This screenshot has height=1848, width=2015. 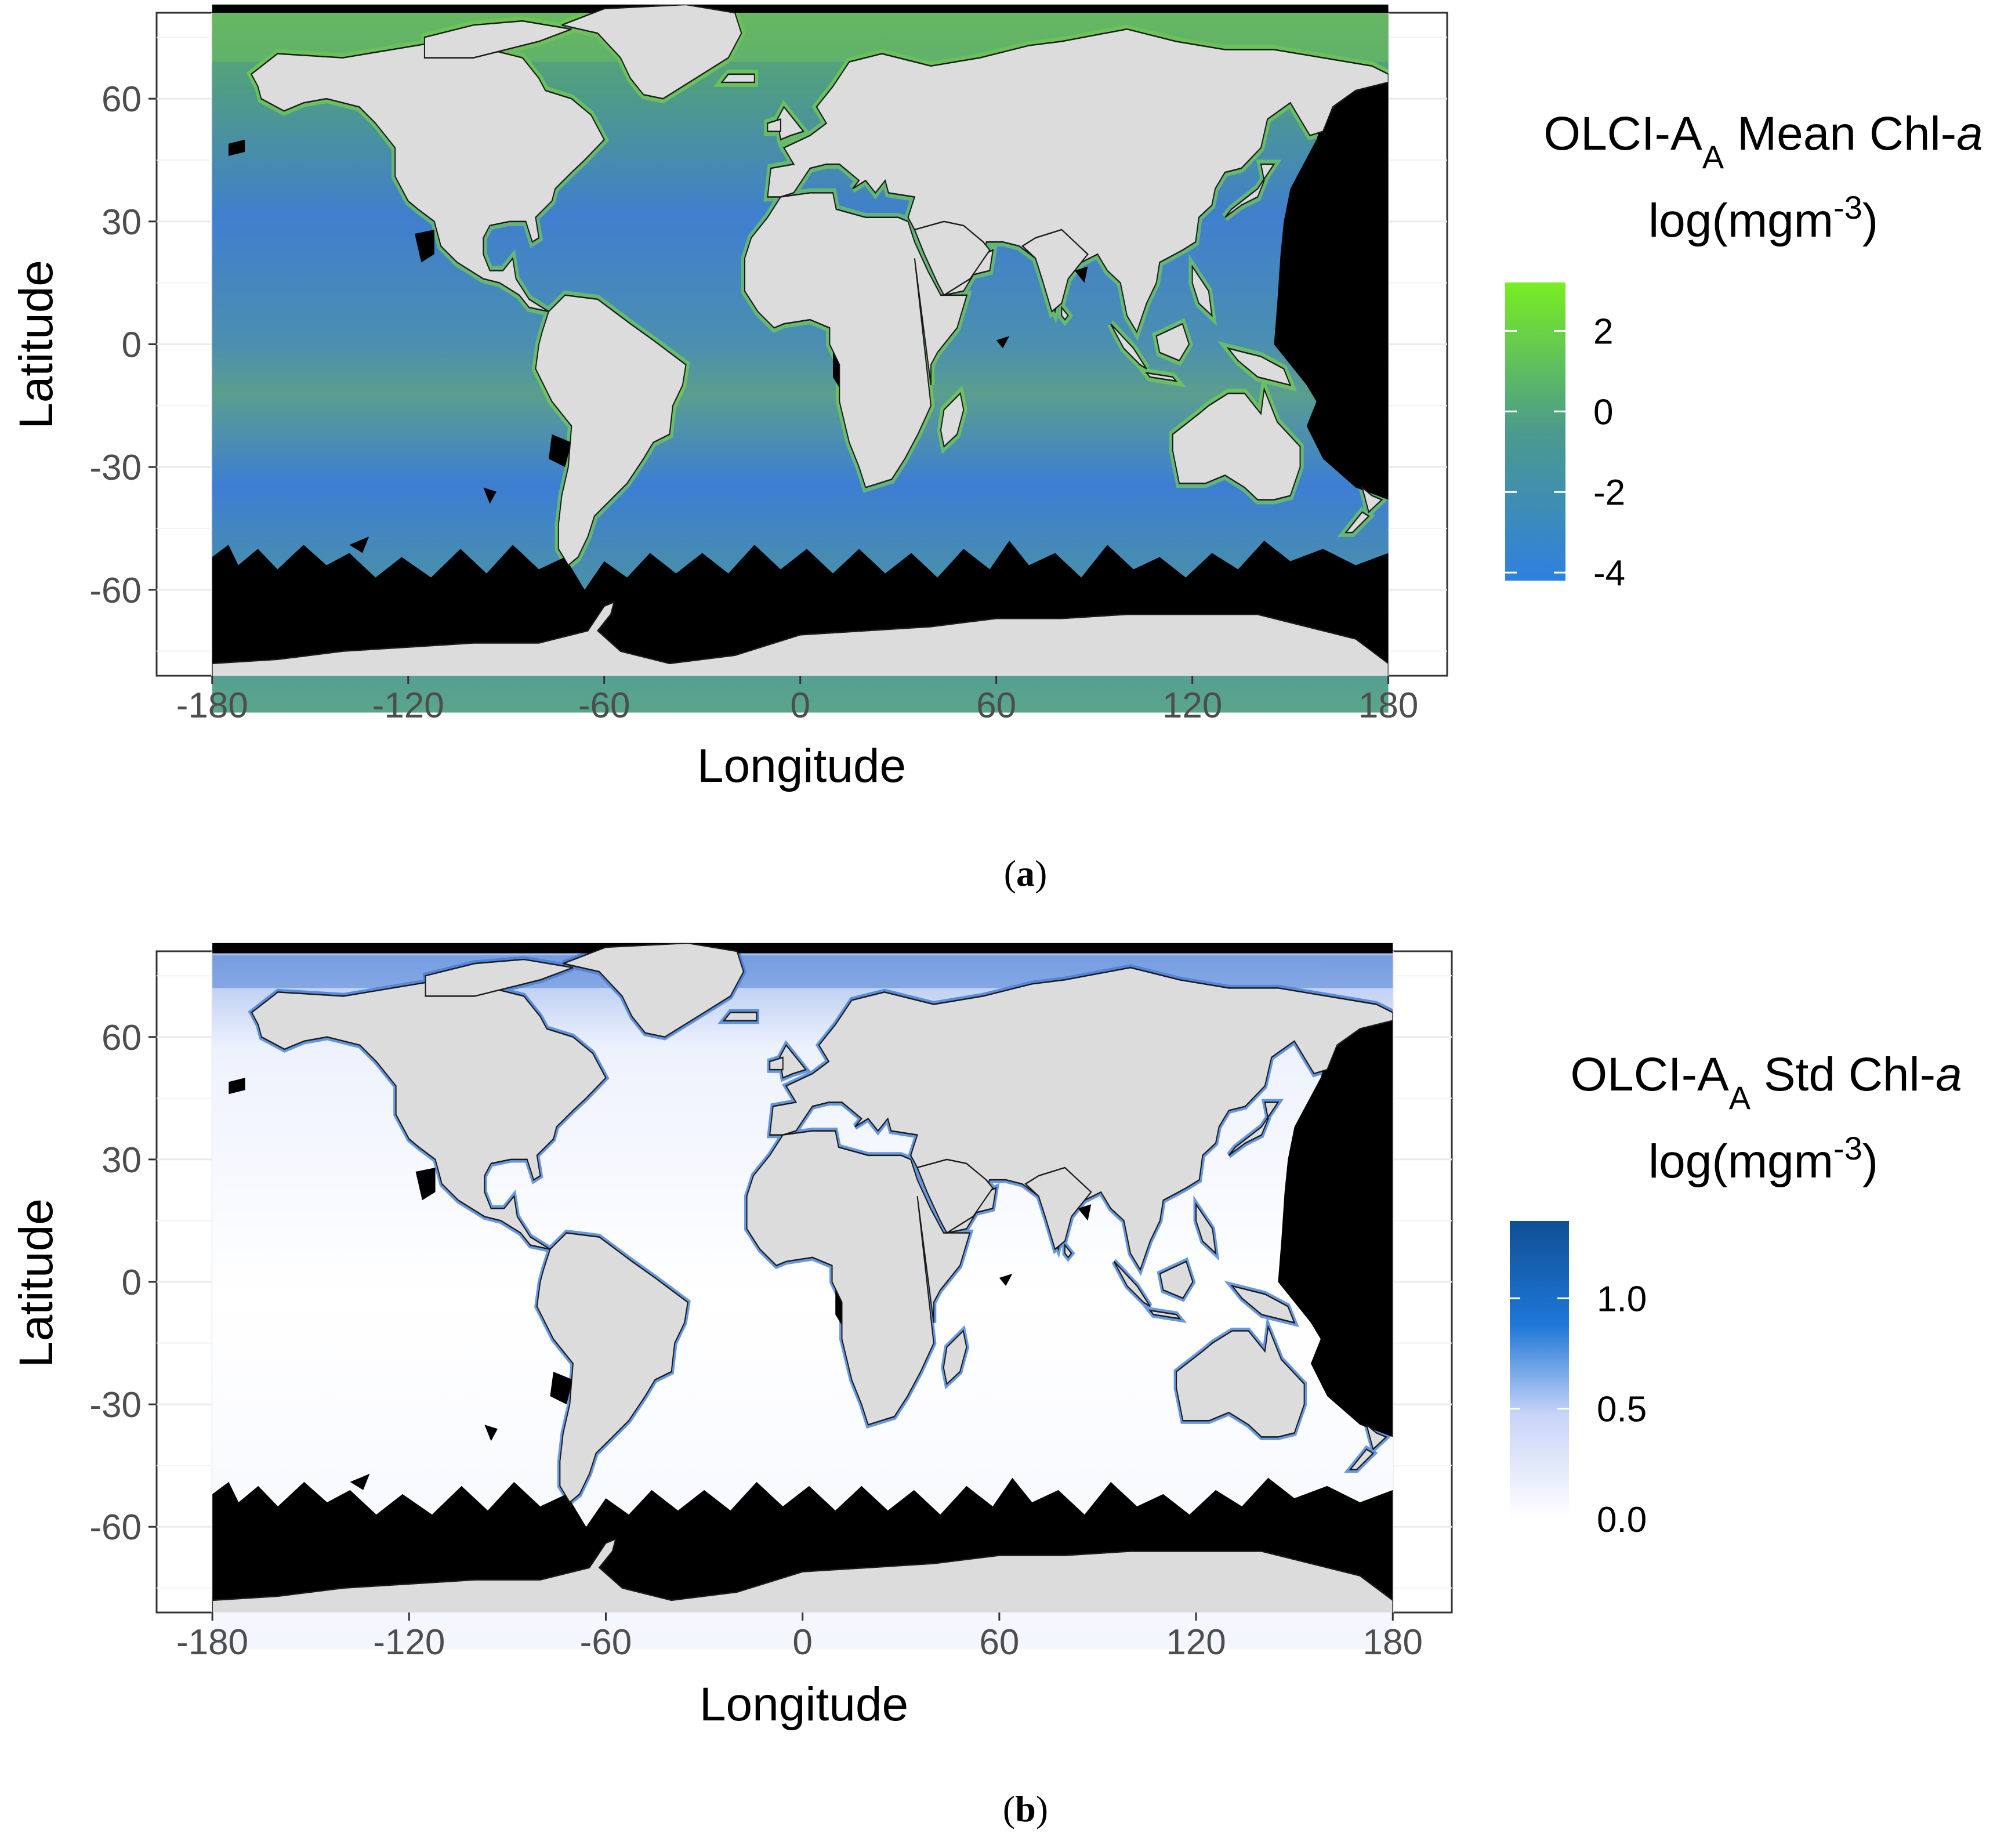 I want to click on colorbar-tick-label: 0, so click(x=1603, y=412).